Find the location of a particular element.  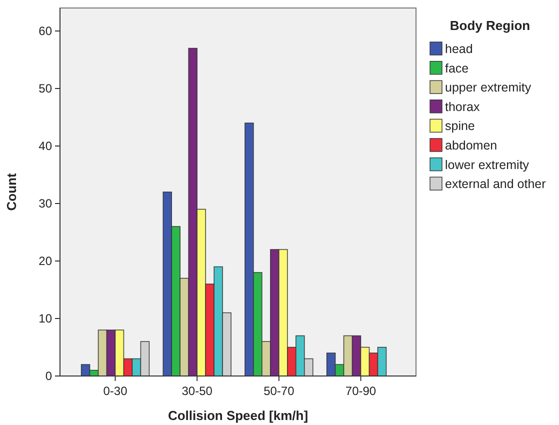

legend-label: upper extremity is located at coordinates (488, 87).